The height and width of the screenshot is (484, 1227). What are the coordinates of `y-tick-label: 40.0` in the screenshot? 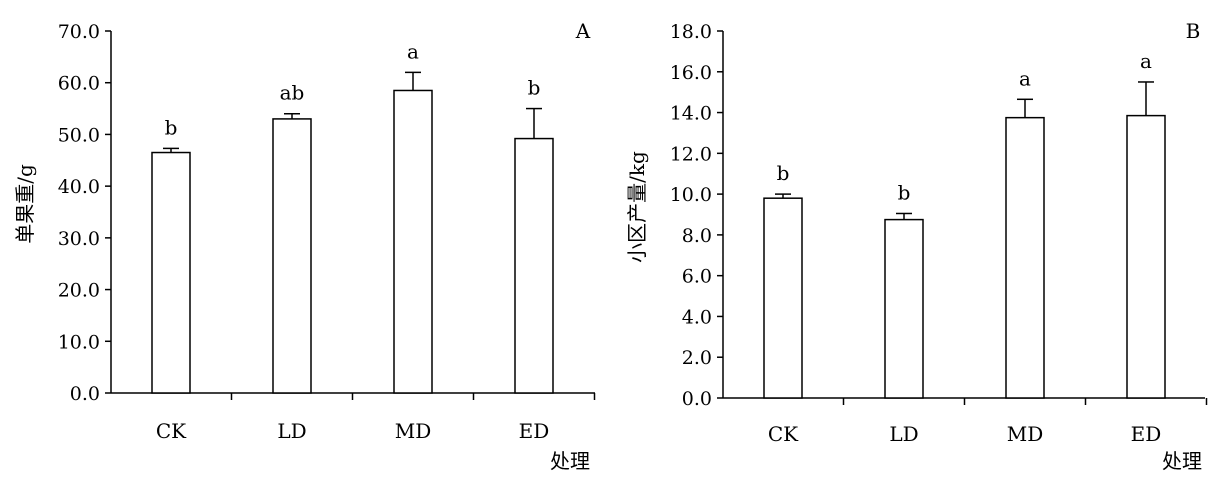 It's located at (79, 187).